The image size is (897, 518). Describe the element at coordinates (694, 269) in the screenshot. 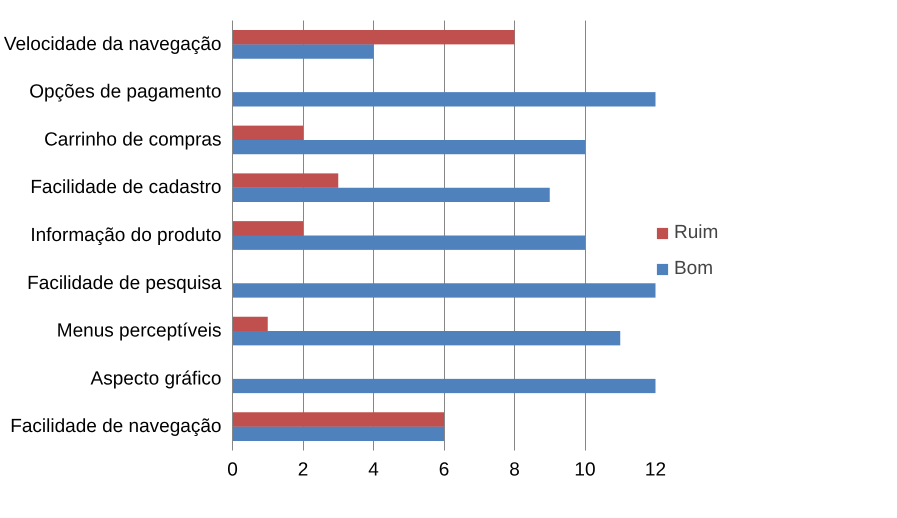

I see `legend-label: Bom` at that location.